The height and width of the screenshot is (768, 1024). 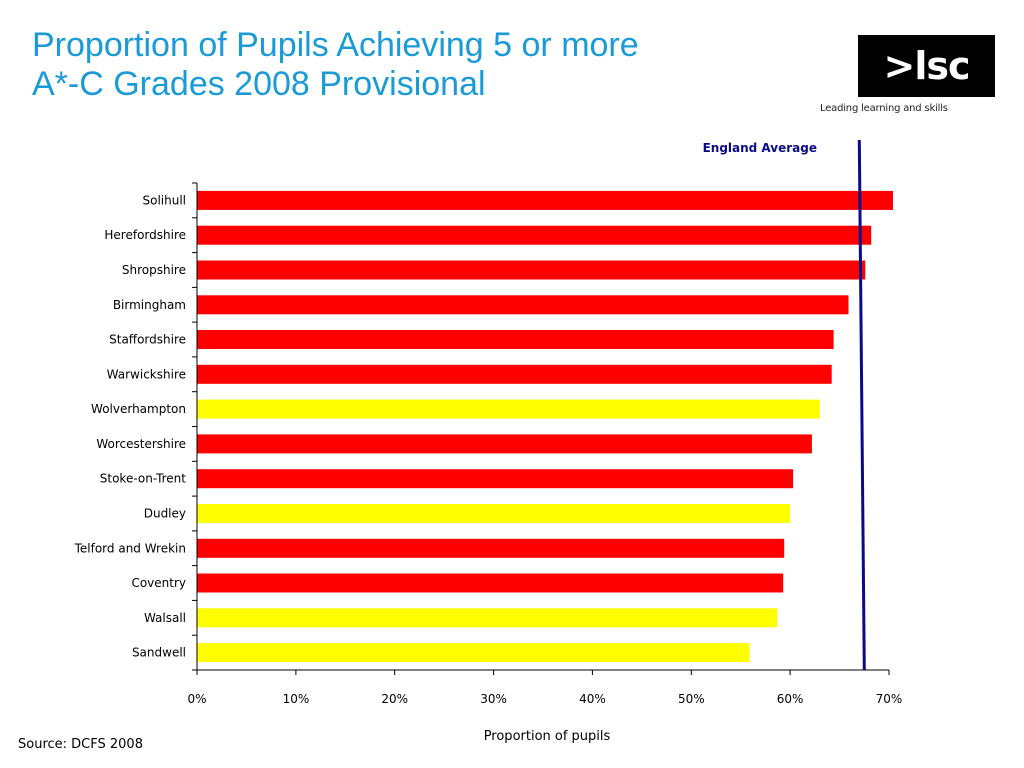 I want to click on x-tick-label-7: 70%, so click(x=889, y=699).